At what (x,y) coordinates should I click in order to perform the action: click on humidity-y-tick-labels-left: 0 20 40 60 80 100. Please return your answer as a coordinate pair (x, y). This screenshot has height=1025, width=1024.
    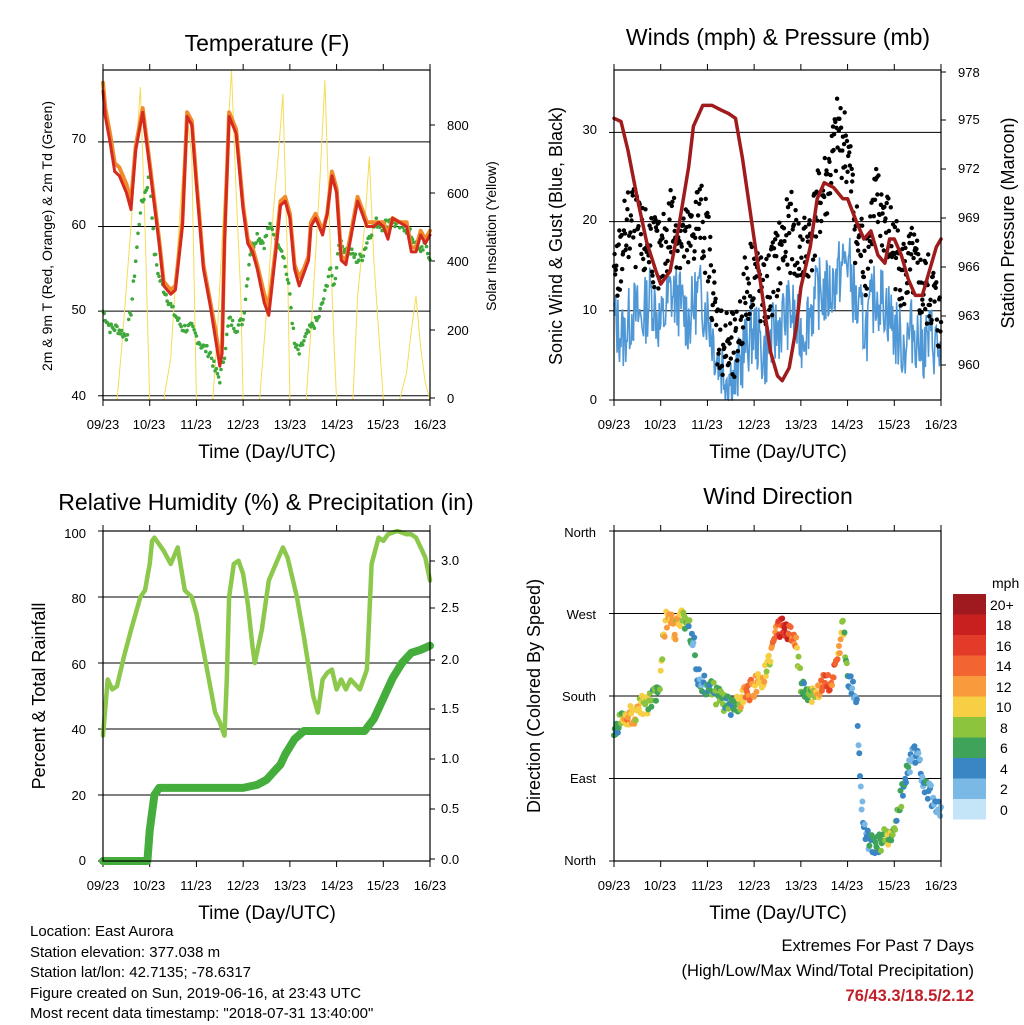
    Looking at the image, I should click on (75, 697).